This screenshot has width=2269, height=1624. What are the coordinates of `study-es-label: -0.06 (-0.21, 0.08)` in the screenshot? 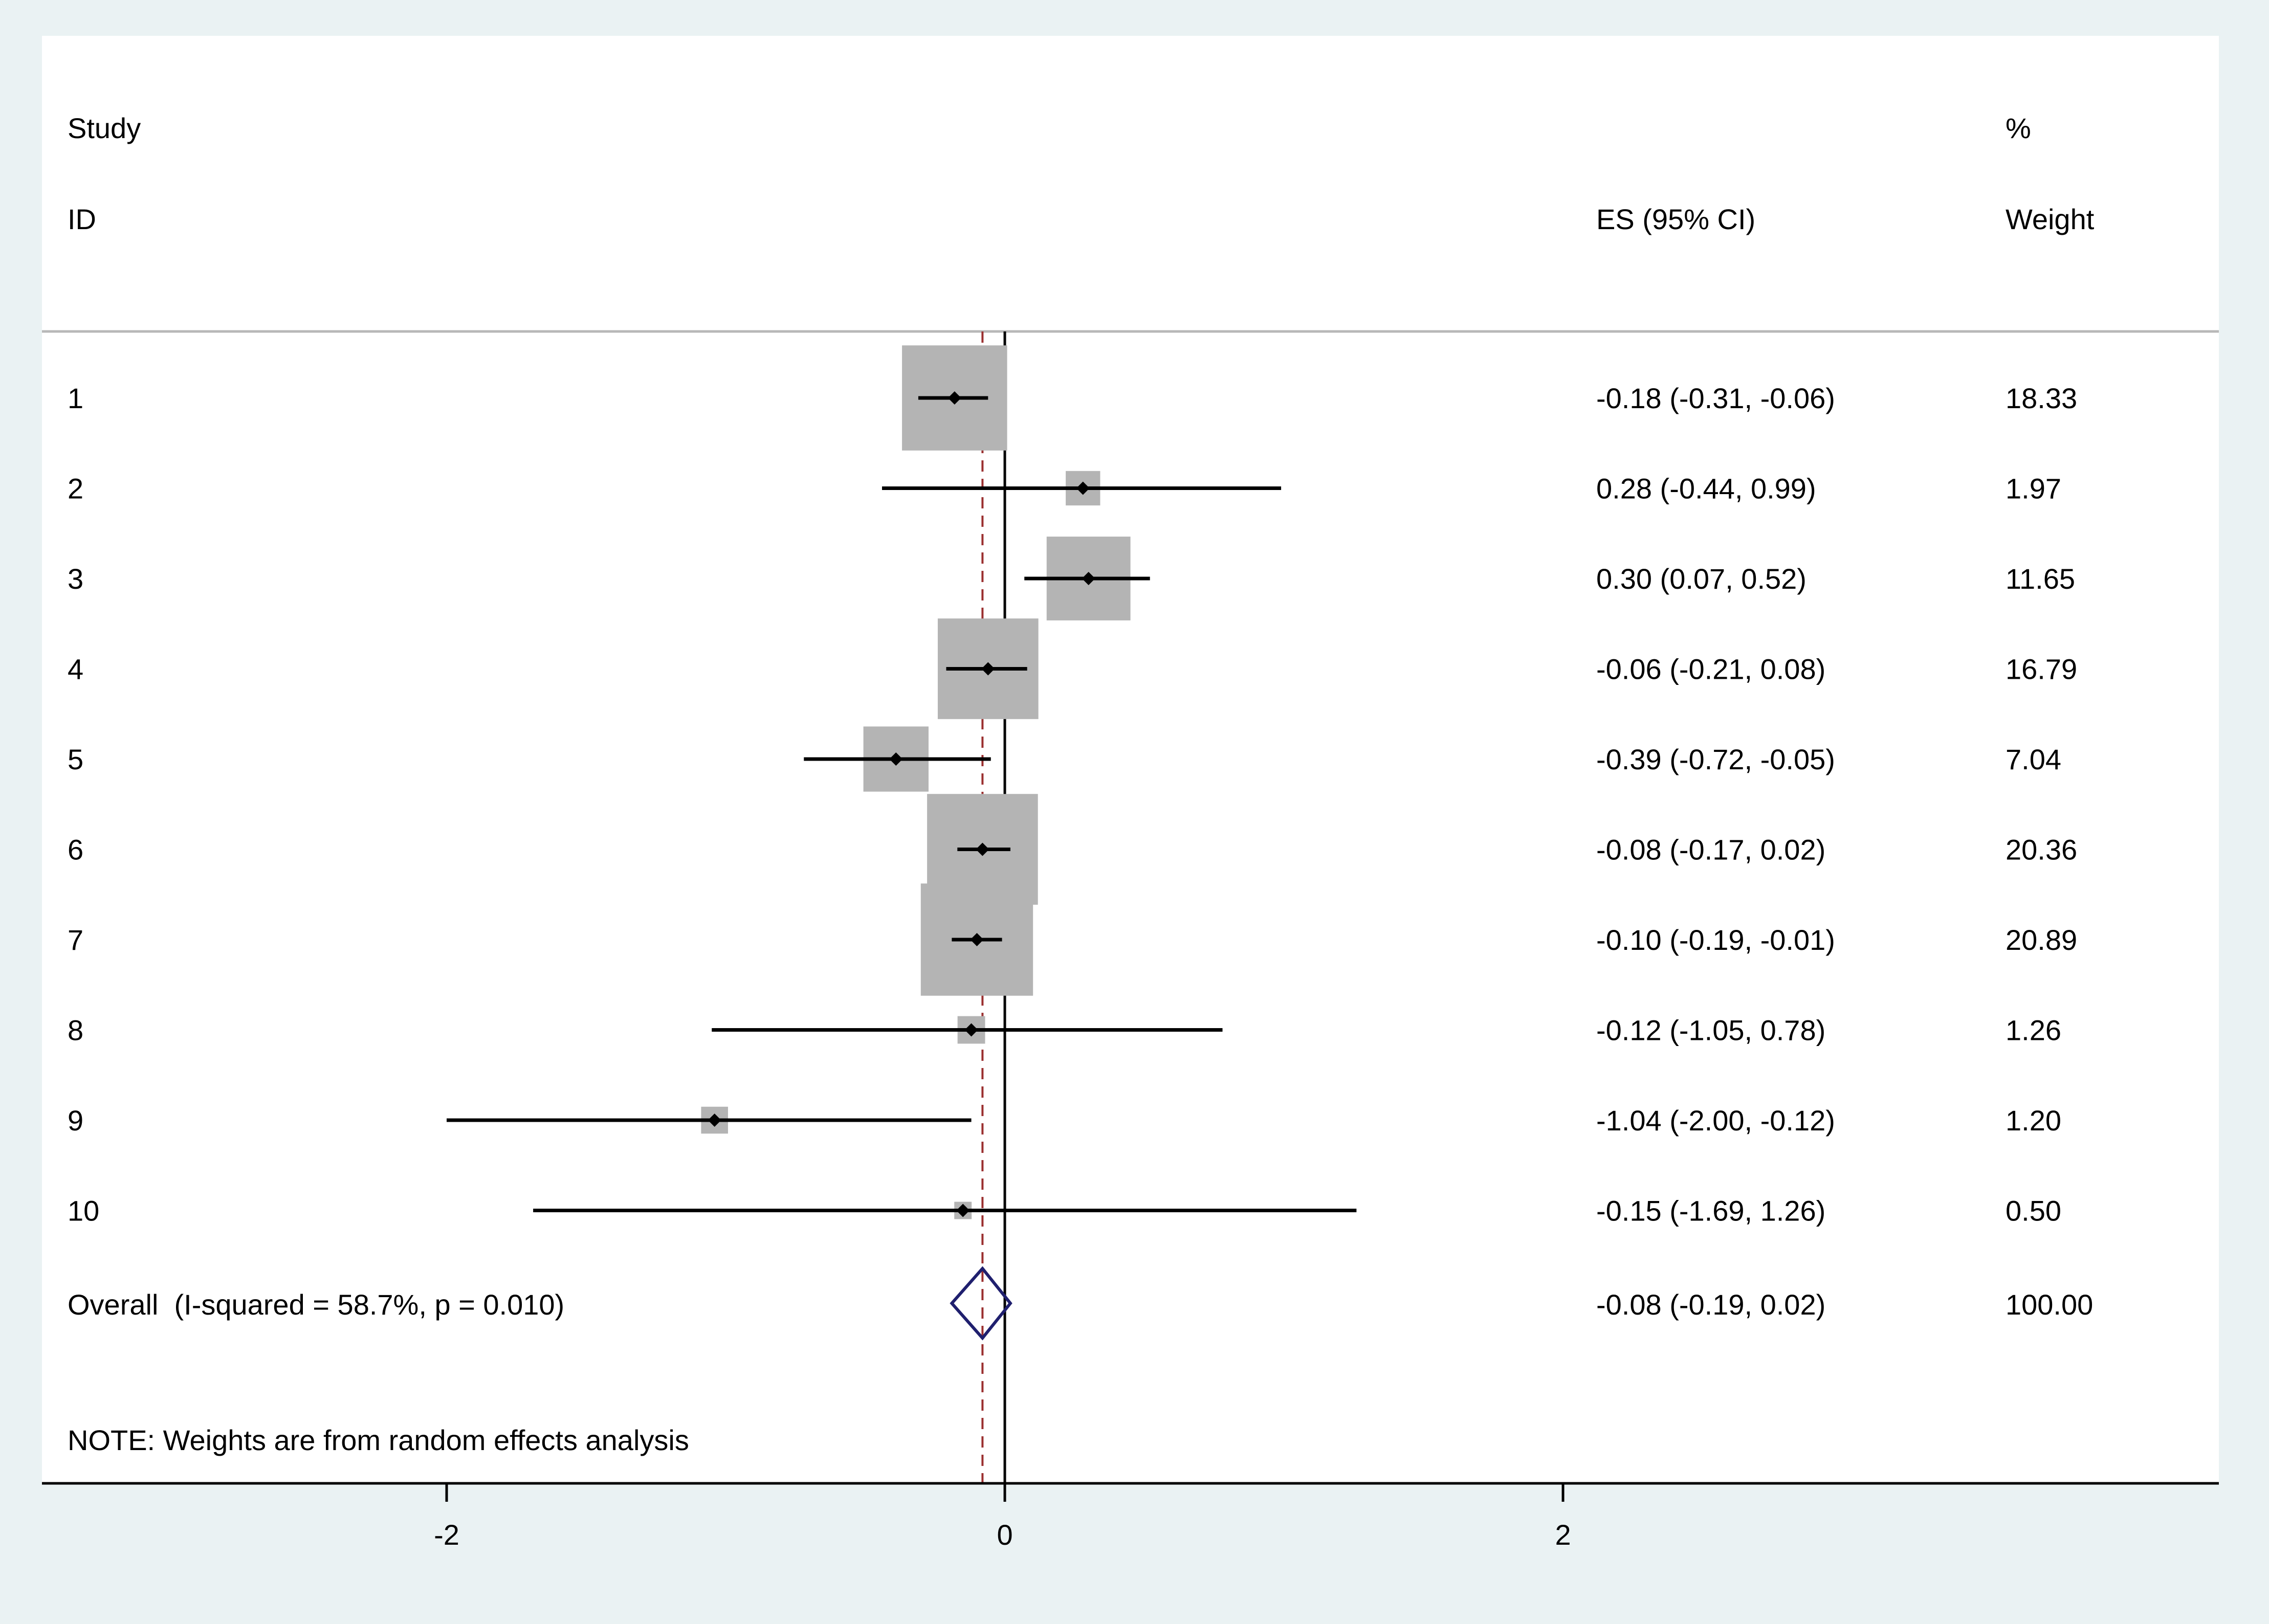 It's located at (1710, 669).